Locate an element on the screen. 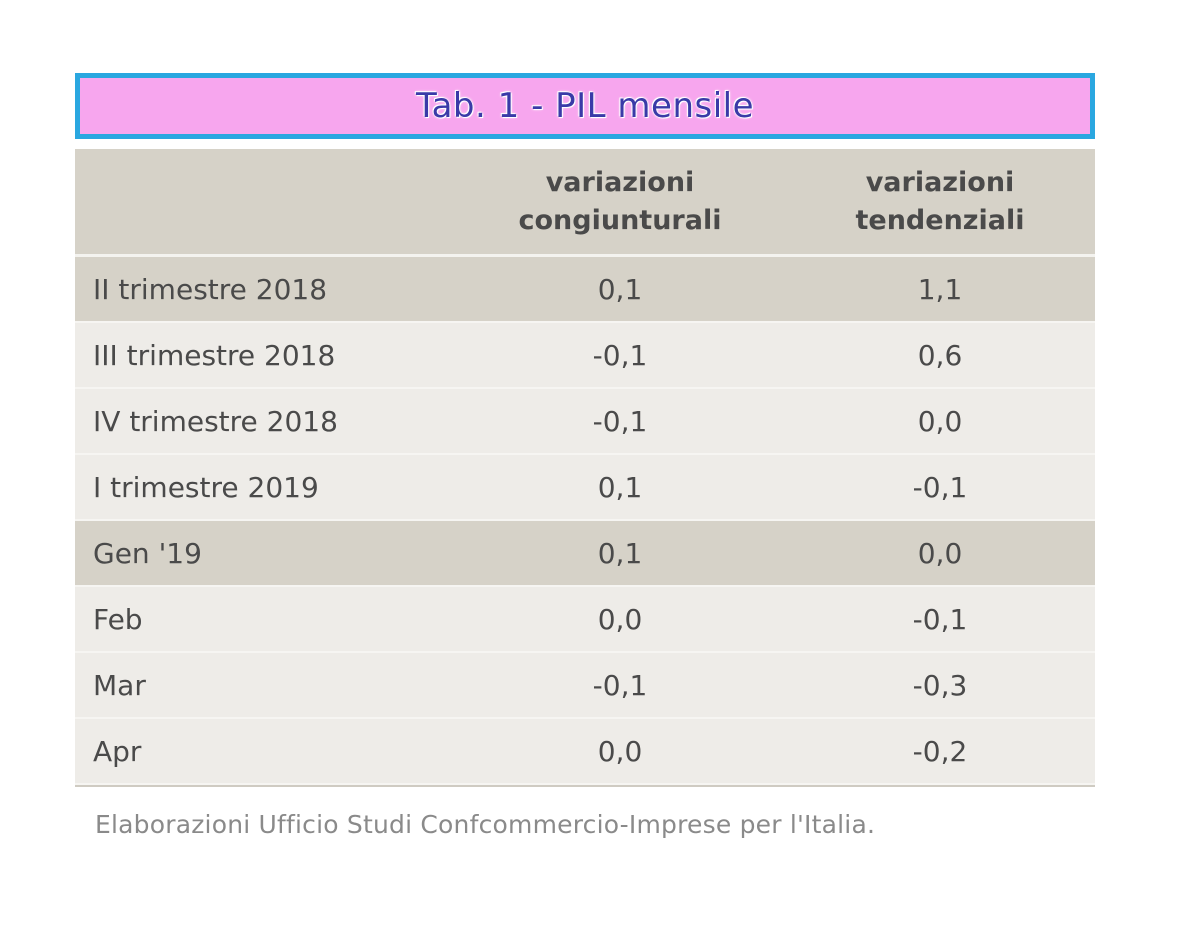  table-row: II trimestre 2018 0,1 1,1 is located at coordinates (585, 290).